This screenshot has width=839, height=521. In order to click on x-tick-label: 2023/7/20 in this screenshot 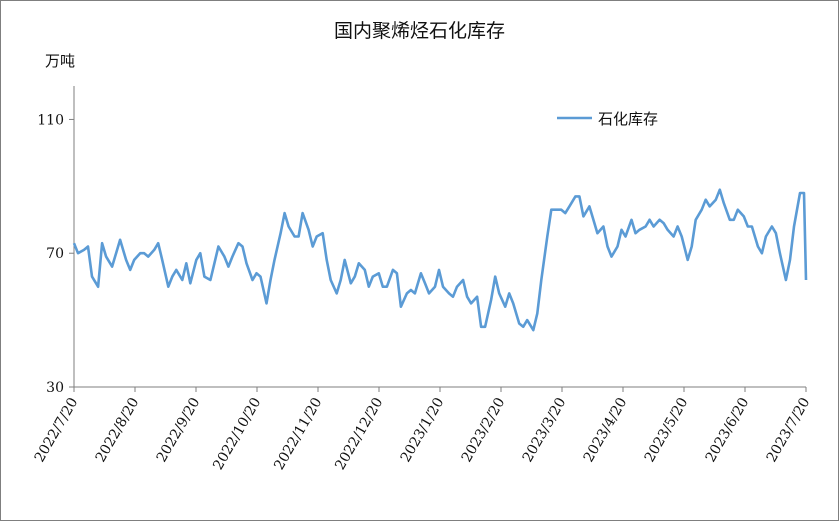, I will do `click(789, 430)`.